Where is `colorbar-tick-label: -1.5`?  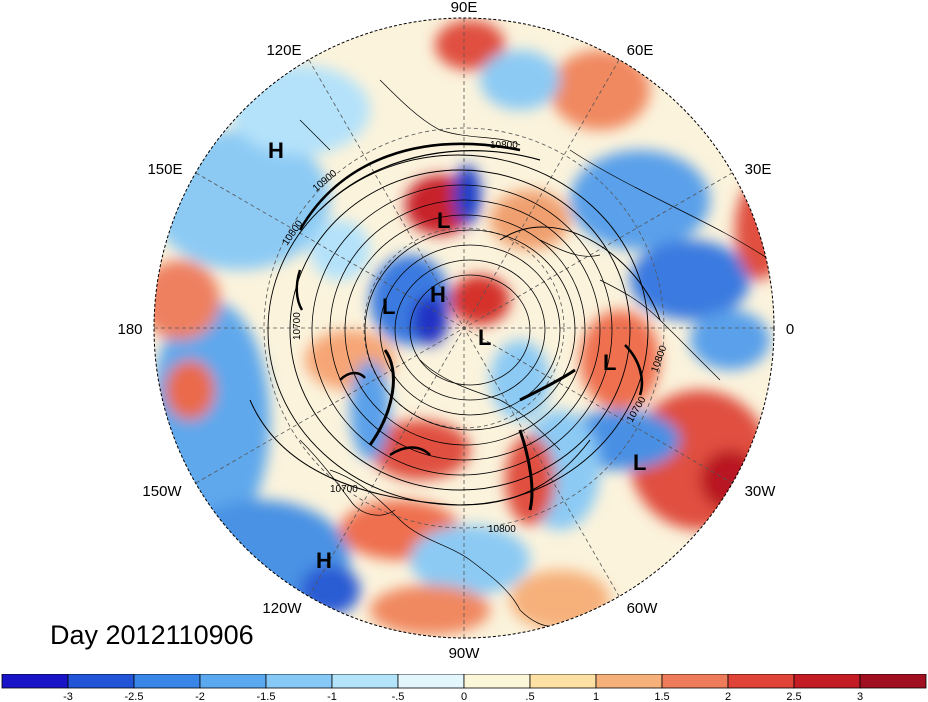
colorbar-tick-label: -1.5 is located at coordinates (266, 696).